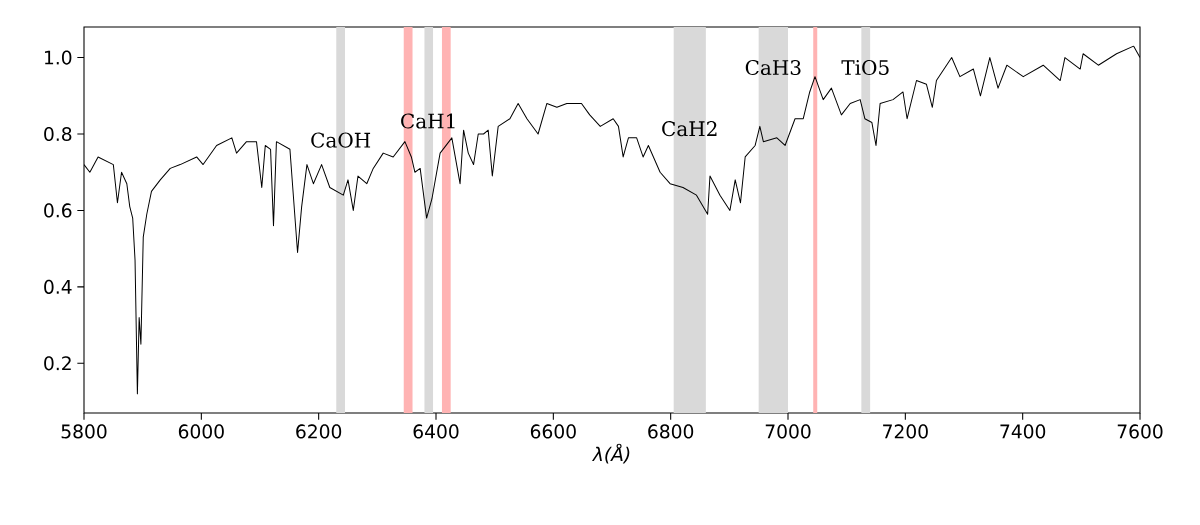  Describe the element at coordinates (436, 431) in the screenshot. I see `x-tick-label: 6400` at that location.